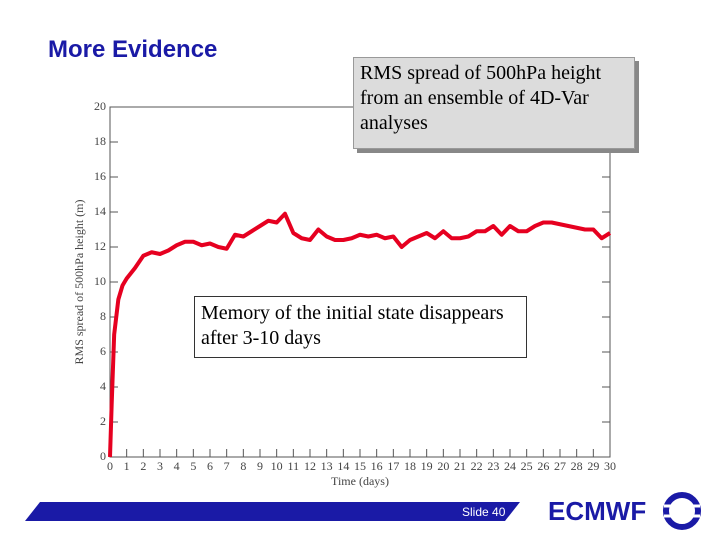 The height and width of the screenshot is (540, 720). What do you see at coordinates (593, 466) in the screenshot?
I see `x-tick-label: 29` at bounding box center [593, 466].